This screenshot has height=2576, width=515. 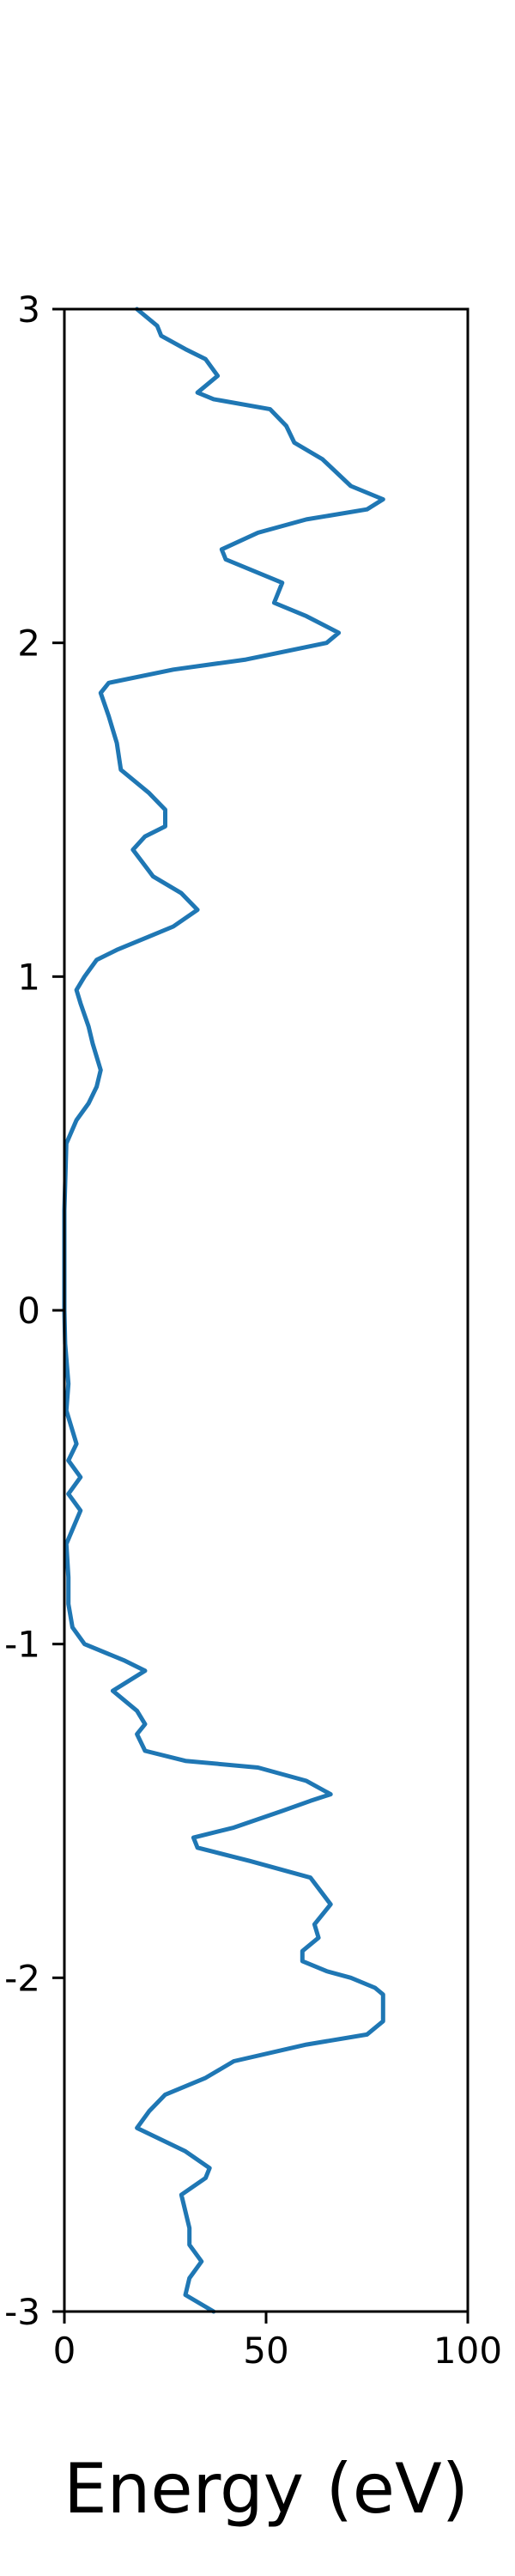 I want to click on x-axis-ticks: 0 50 100, so click(x=277, y=2342).